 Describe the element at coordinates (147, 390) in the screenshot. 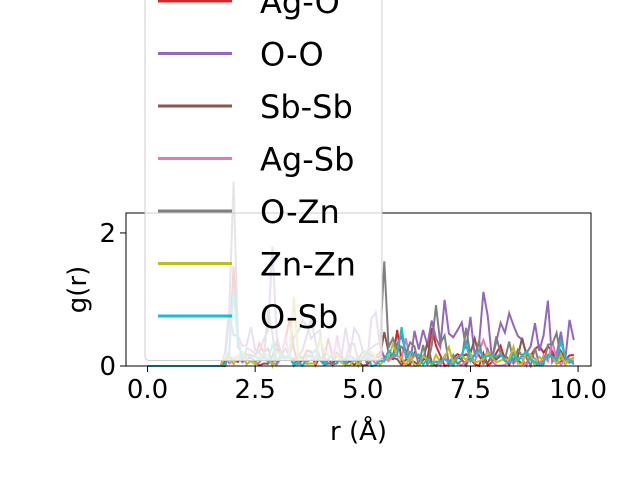

I see `x-tick-label: 0.0` at that location.